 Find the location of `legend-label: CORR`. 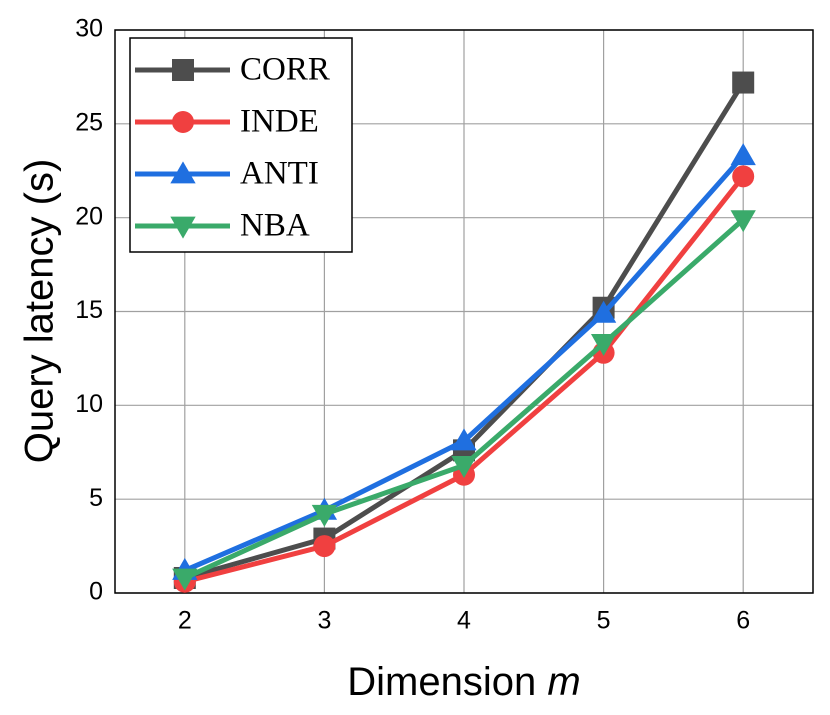

legend-label: CORR is located at coordinates (285, 70).